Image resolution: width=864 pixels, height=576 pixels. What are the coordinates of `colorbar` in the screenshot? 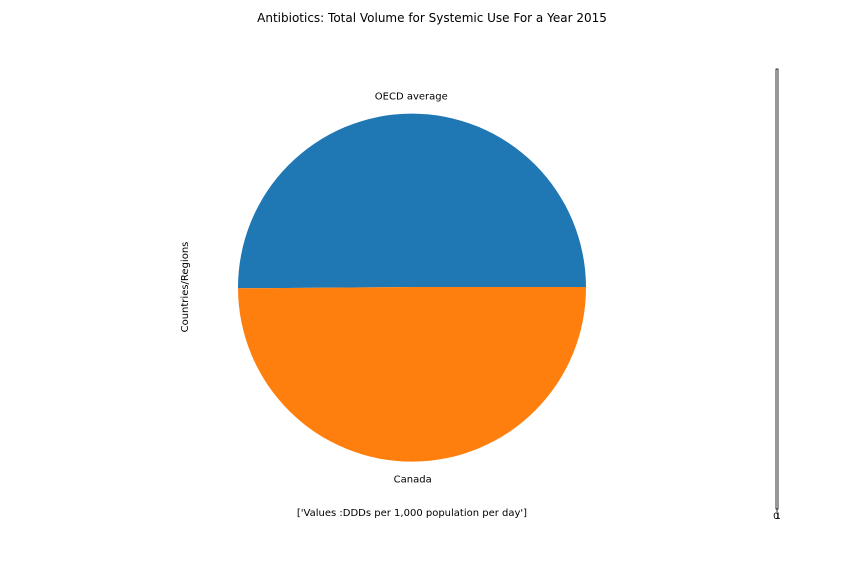 It's located at (777, 289).